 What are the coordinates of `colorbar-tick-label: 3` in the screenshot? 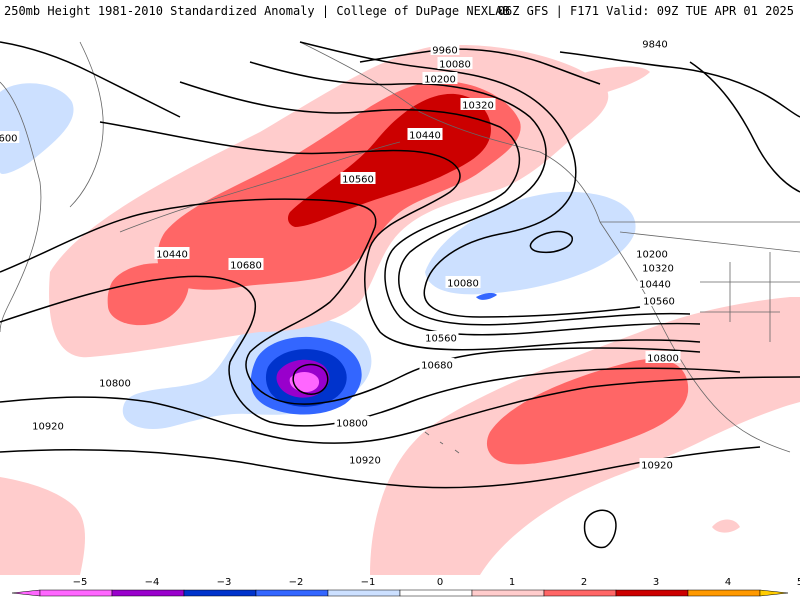 It's located at (656, 582).